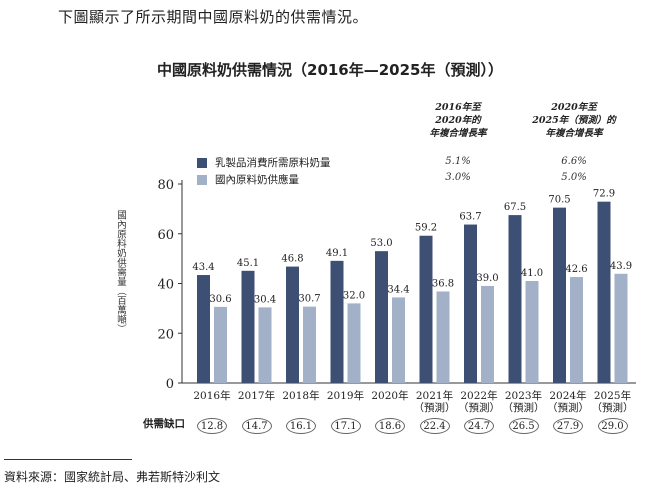 The image size is (660, 493). I want to click on cagr-demand-2016-2020: 5.1%, so click(458, 161).